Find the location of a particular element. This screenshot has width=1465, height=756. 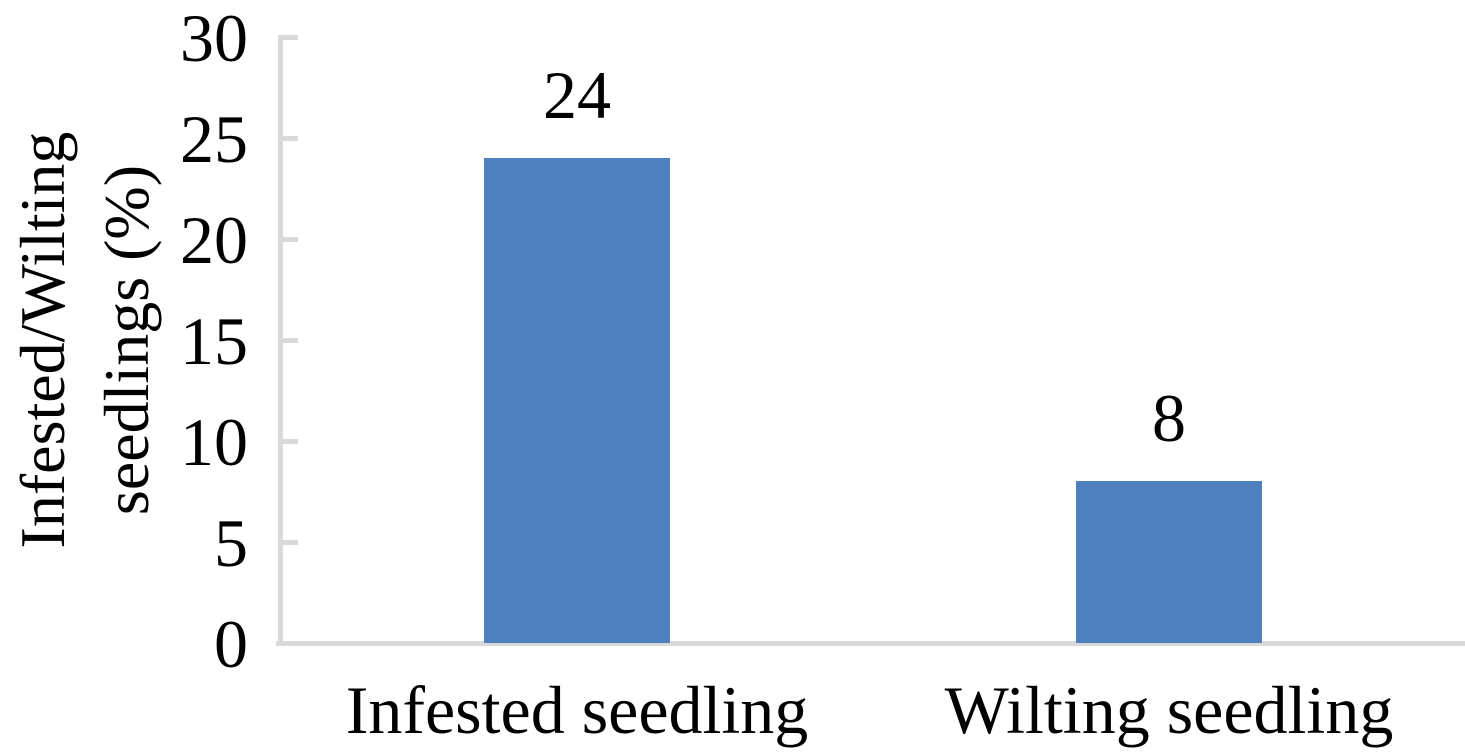

bar-value-label: 24 is located at coordinates (577, 95).